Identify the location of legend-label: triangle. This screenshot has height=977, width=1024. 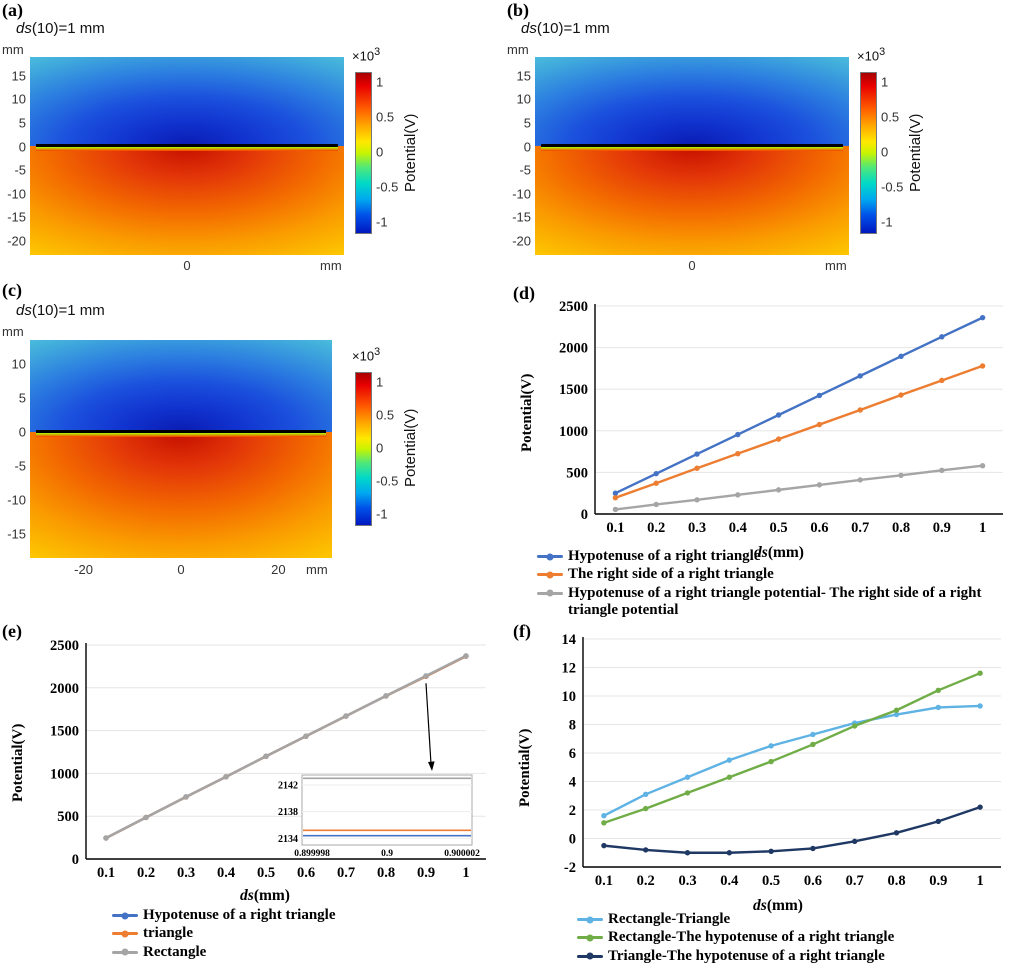
(168, 933).